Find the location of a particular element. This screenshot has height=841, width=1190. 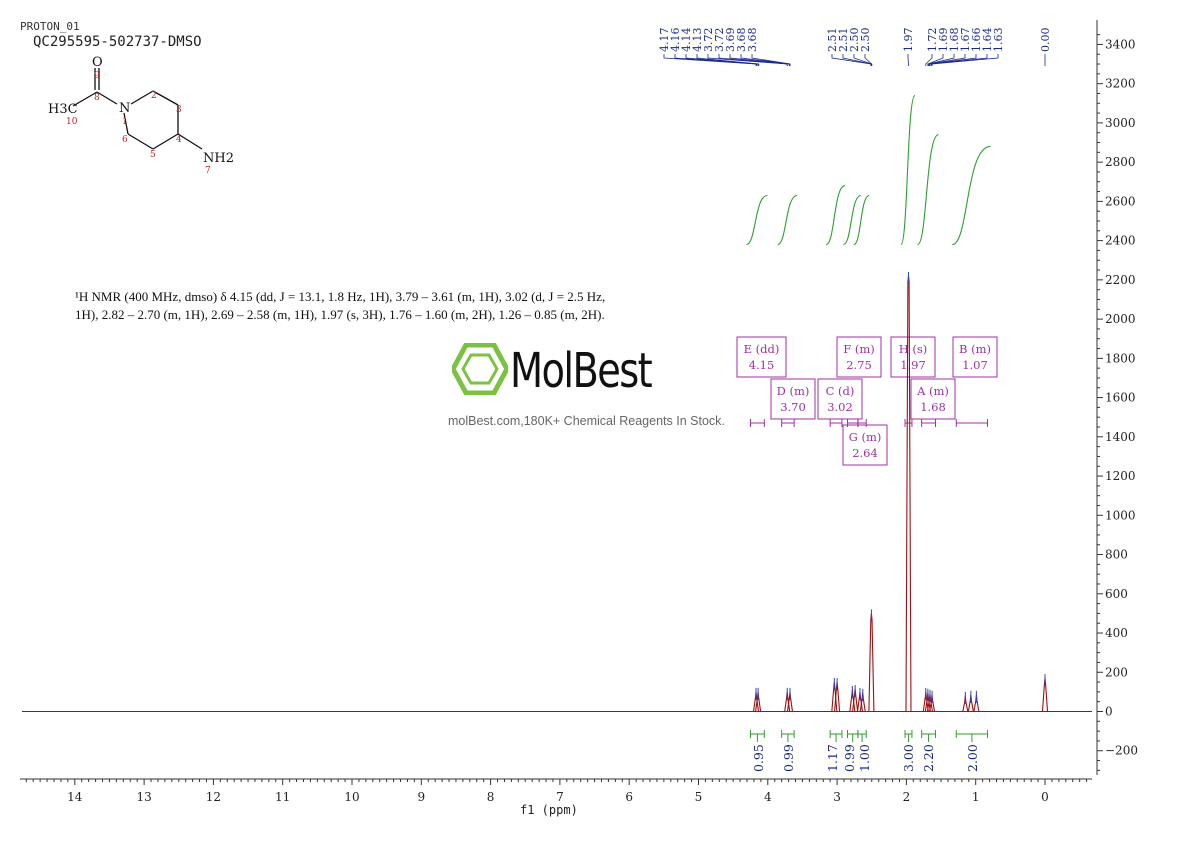

integral-value: 1.00 is located at coordinates (864, 758).